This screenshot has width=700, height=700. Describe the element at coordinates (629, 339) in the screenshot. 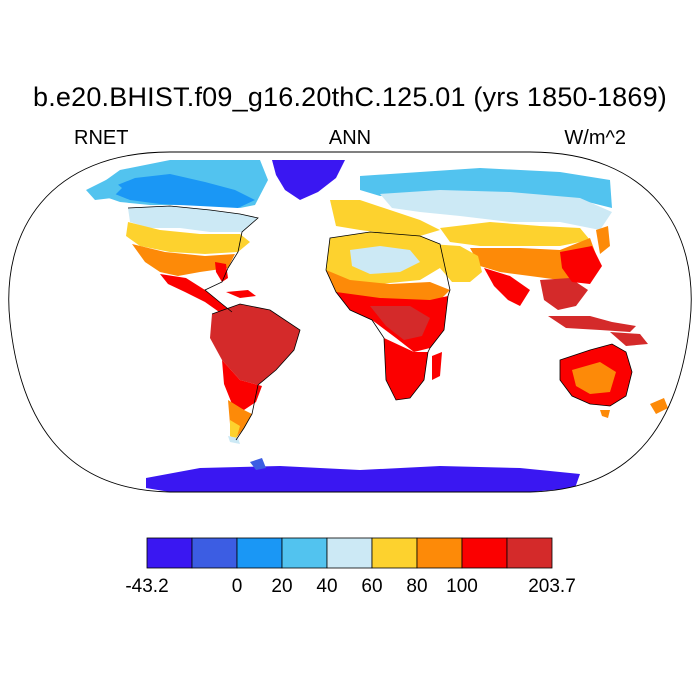

I see `new-guinea` at that location.